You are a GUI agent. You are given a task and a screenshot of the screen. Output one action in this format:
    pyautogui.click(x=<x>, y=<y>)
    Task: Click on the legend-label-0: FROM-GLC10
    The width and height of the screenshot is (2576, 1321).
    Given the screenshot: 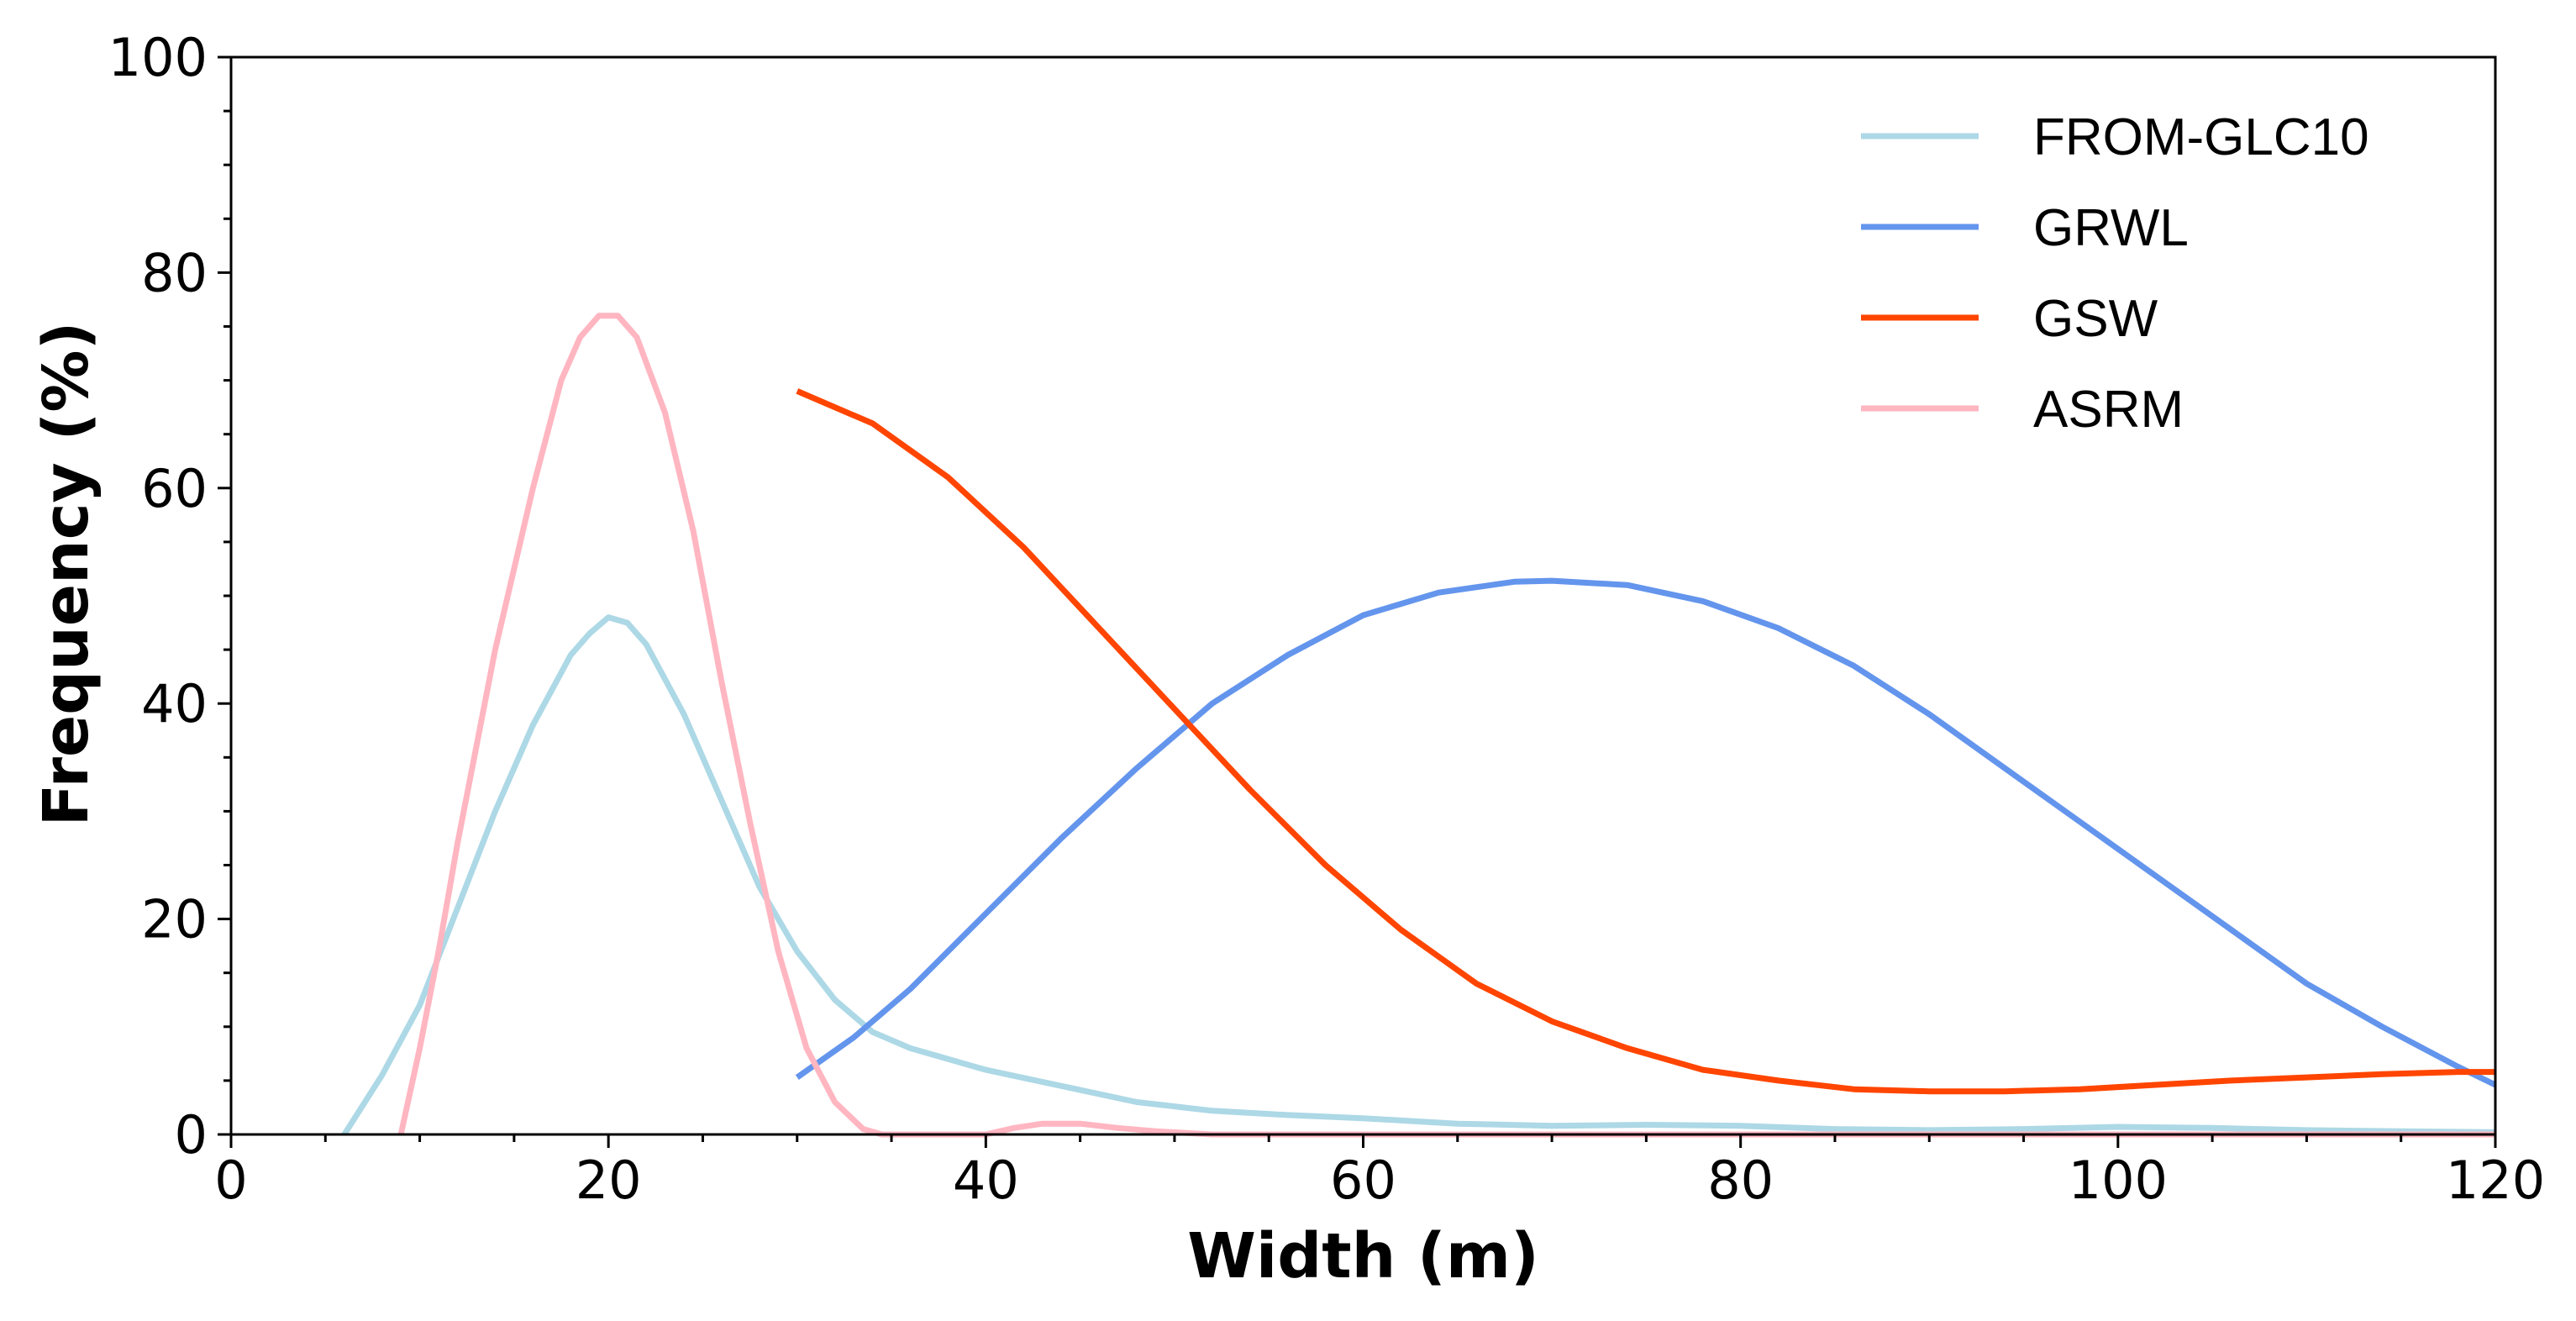 What is the action you would take?
    pyautogui.click(x=2201, y=137)
    